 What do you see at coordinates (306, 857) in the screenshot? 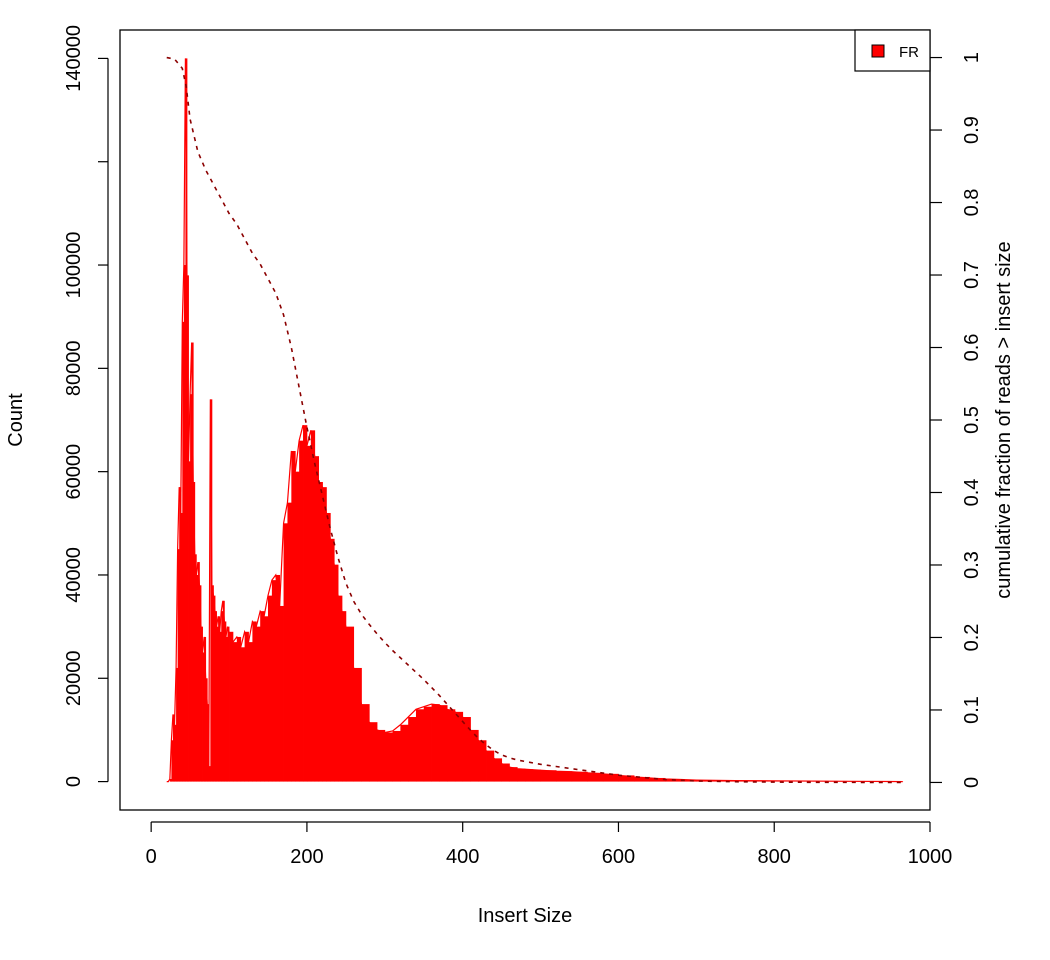
I see `x-tick-label: 200` at bounding box center [306, 857].